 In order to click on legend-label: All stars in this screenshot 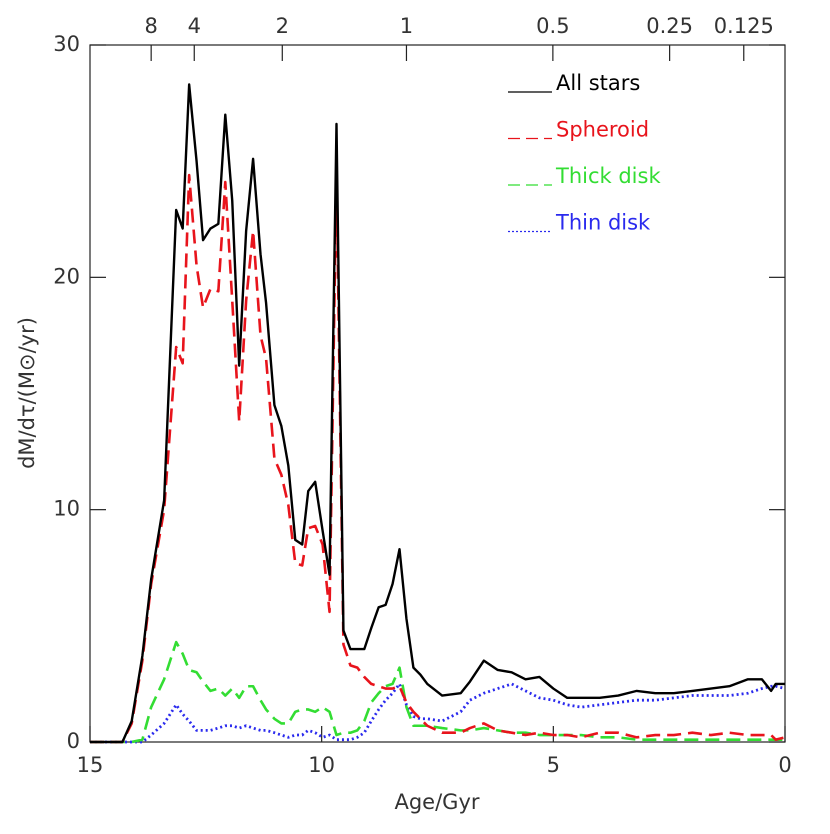, I will do `click(598, 83)`.